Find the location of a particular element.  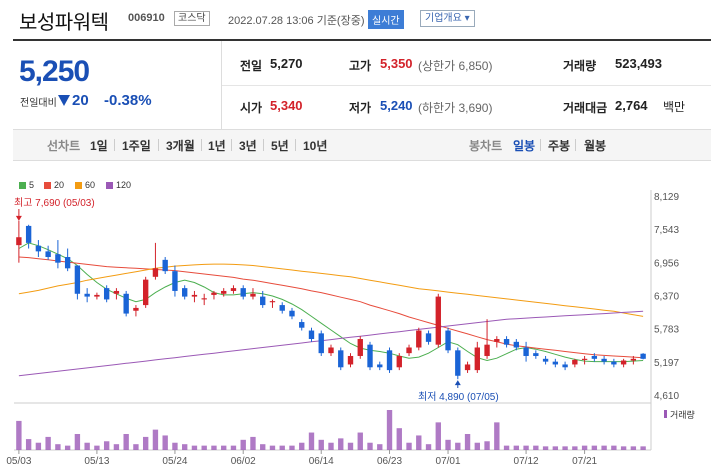

timestamp: 2022.07.28 13:06 기준(장중) is located at coordinates (296, 21).